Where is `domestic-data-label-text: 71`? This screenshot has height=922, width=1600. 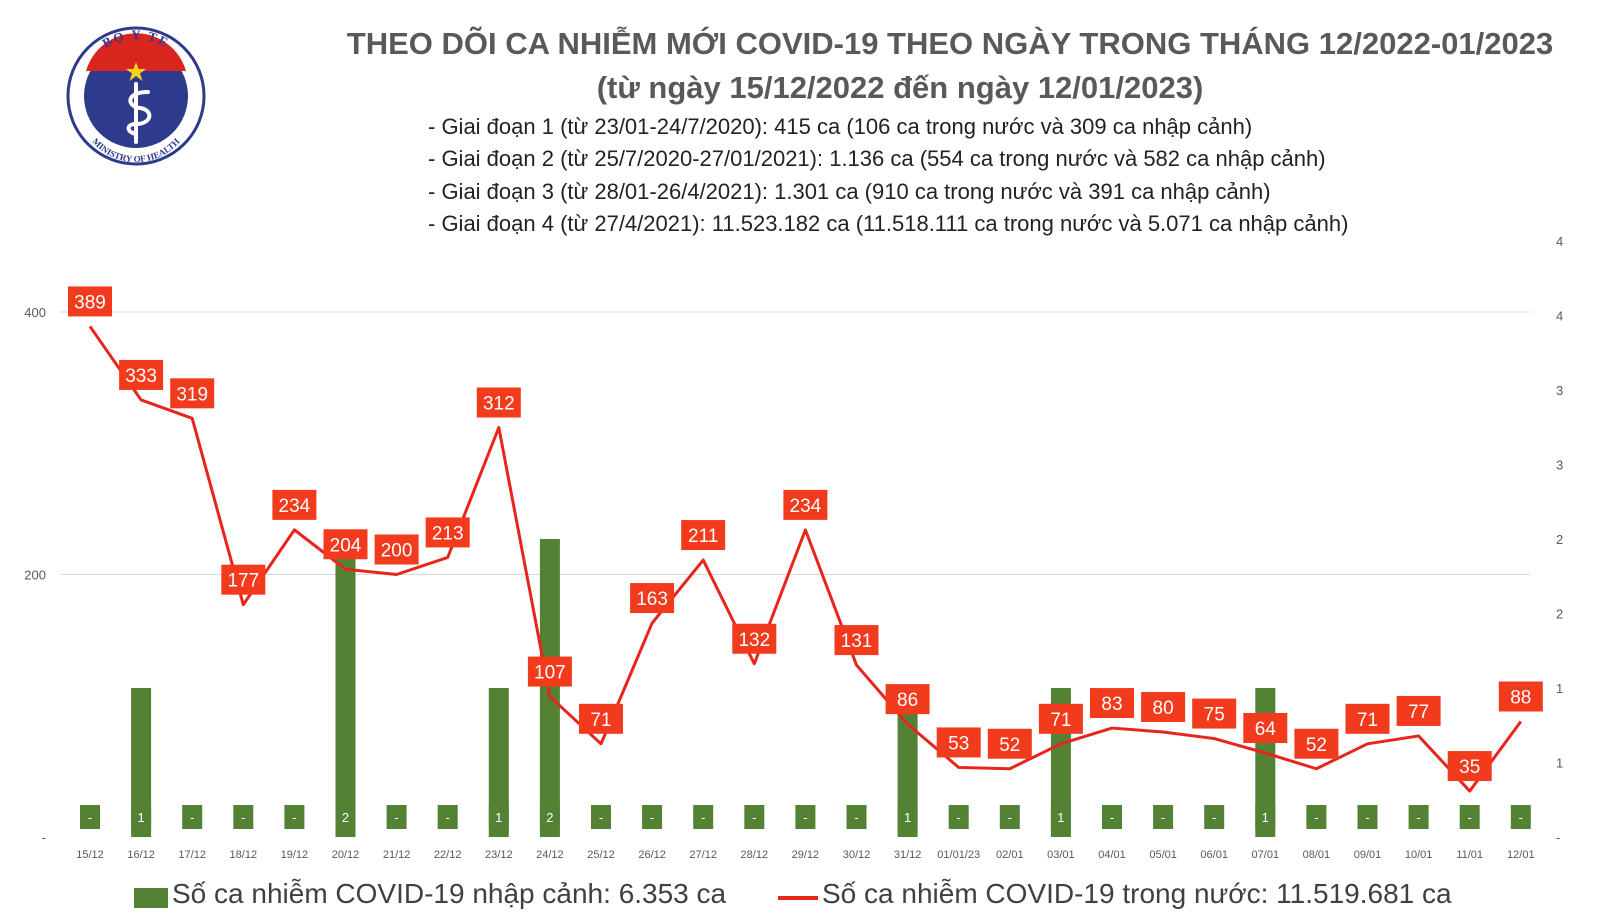 domestic-data-label-text: 71 is located at coordinates (1367, 720).